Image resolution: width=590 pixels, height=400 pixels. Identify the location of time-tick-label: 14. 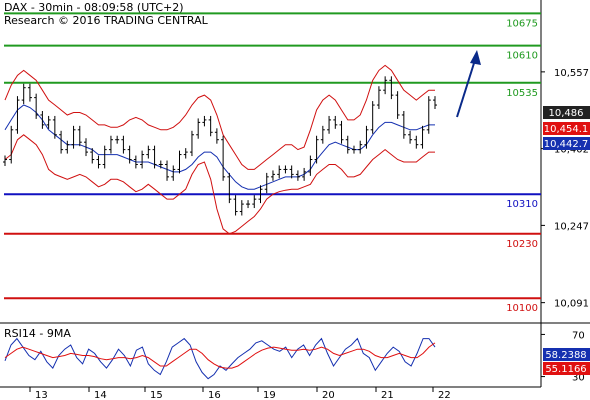
(100, 395).